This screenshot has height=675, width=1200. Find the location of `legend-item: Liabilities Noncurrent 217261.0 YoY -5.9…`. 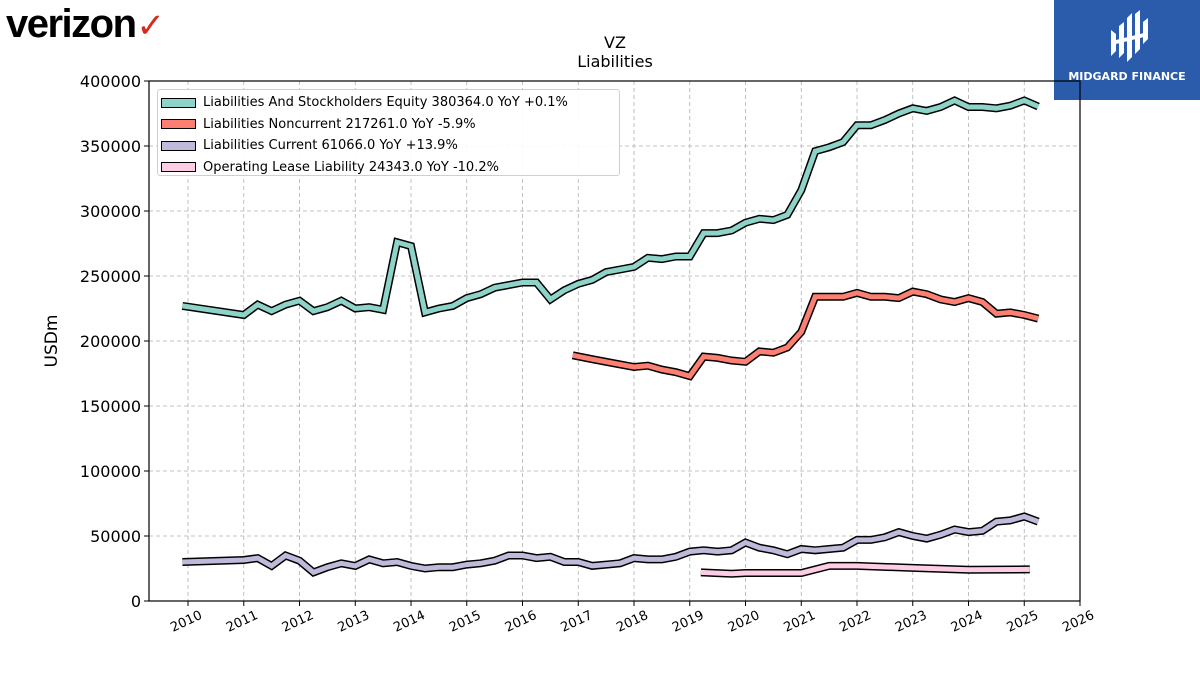

legend-item: Liabilities Noncurrent 217261.0 YoY -5.9… is located at coordinates (390, 125).